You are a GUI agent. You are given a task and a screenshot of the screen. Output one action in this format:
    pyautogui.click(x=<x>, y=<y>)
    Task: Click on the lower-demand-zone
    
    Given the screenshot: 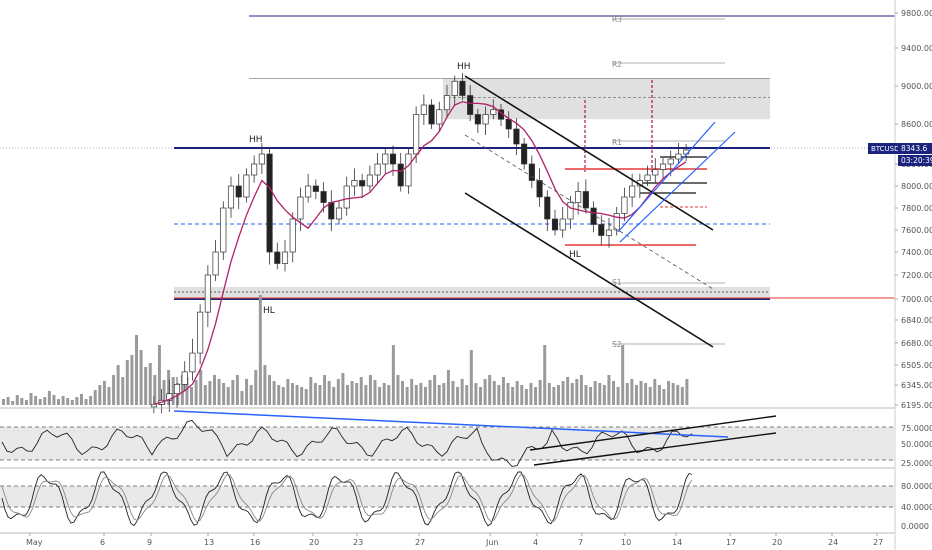 What is the action you would take?
    pyautogui.click(x=472, y=293)
    